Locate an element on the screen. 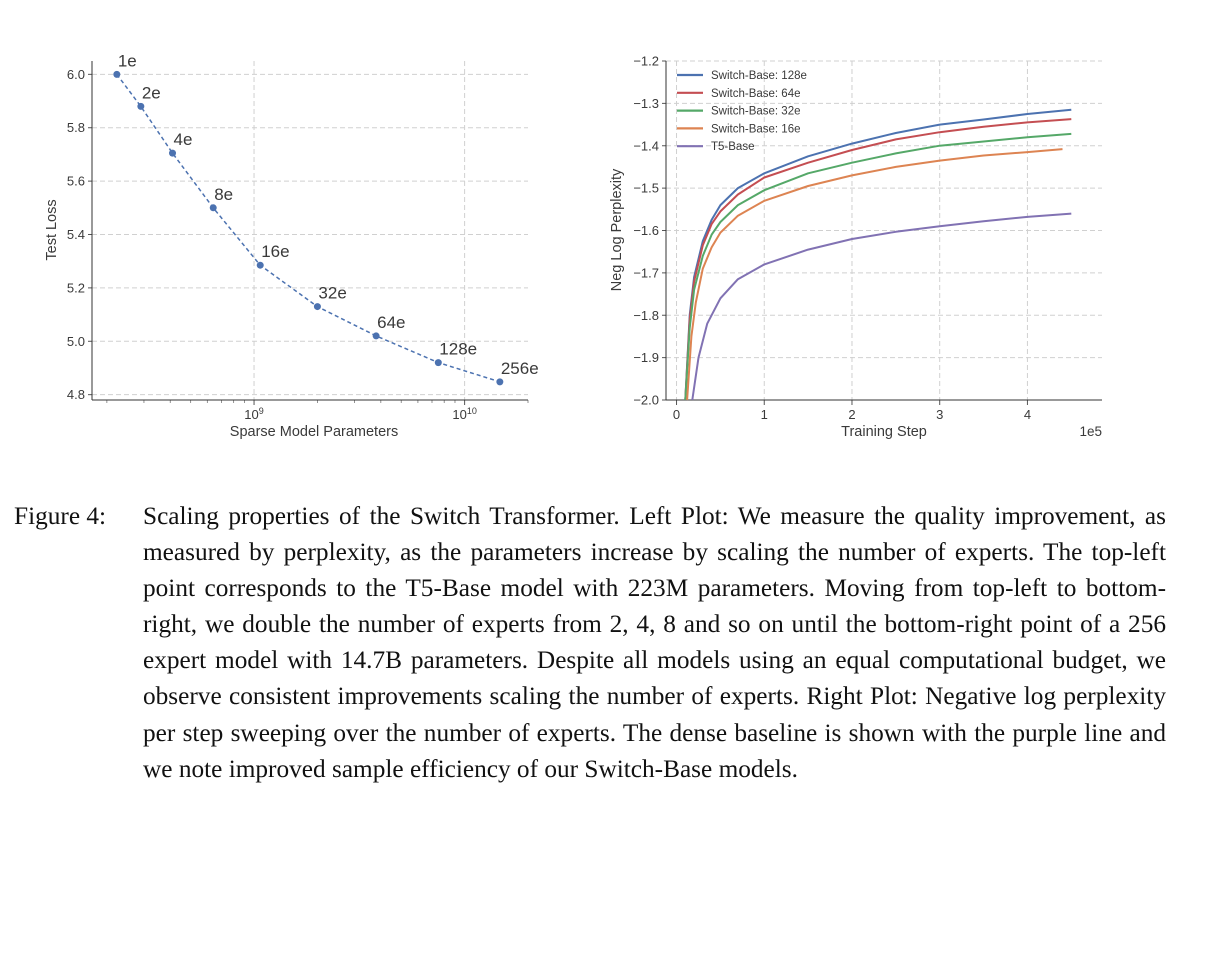  caption-label: Figure 4: is located at coordinates (60, 516).